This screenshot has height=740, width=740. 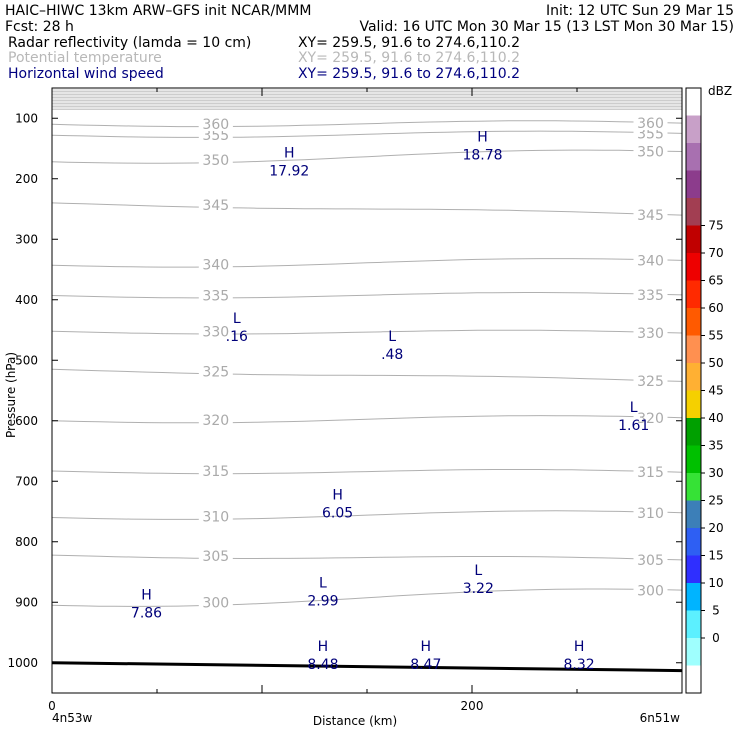 What do you see at coordinates (72, 718) in the screenshot?
I see `x-axis-left-location: 4n53w` at bounding box center [72, 718].